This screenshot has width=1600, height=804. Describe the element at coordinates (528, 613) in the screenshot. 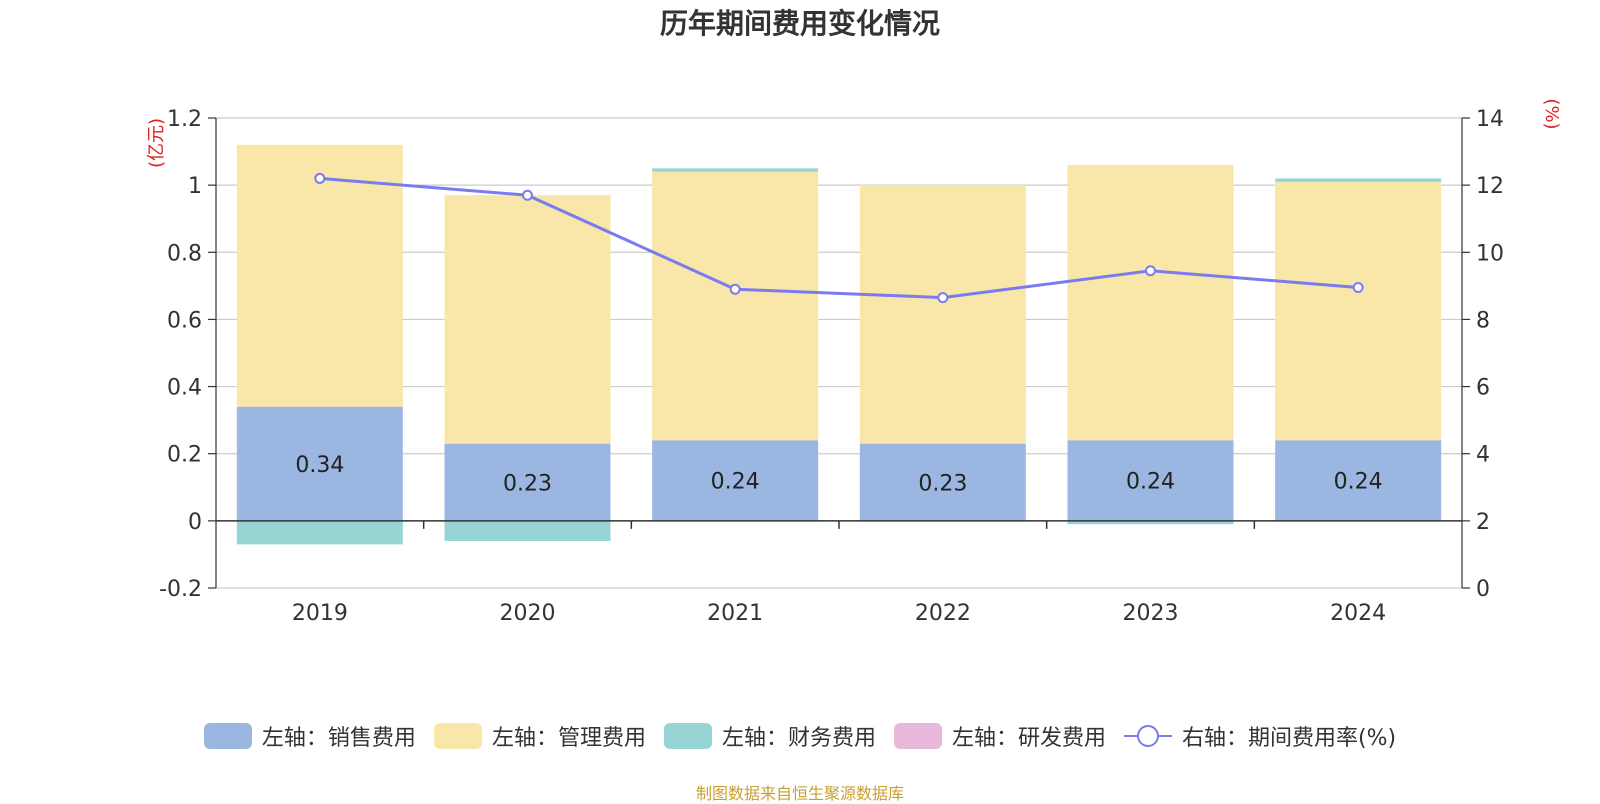

I see `x-axis-label-2020: 2020` at that location.